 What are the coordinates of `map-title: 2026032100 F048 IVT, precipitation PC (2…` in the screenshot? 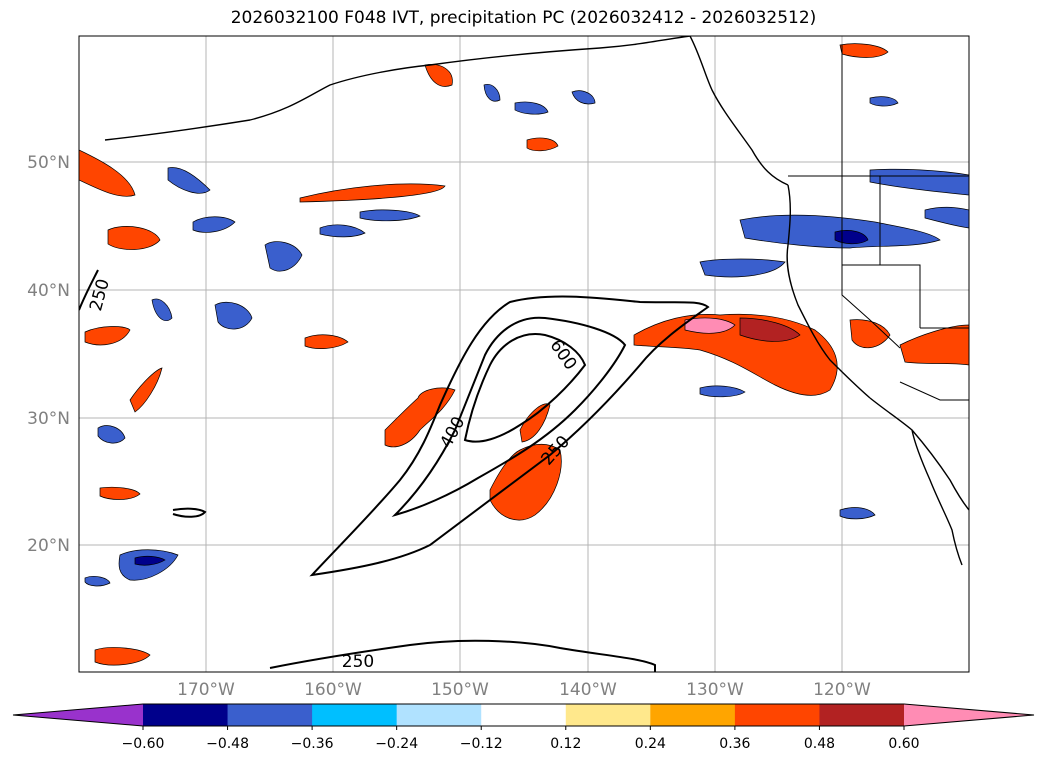 It's located at (523, 18).